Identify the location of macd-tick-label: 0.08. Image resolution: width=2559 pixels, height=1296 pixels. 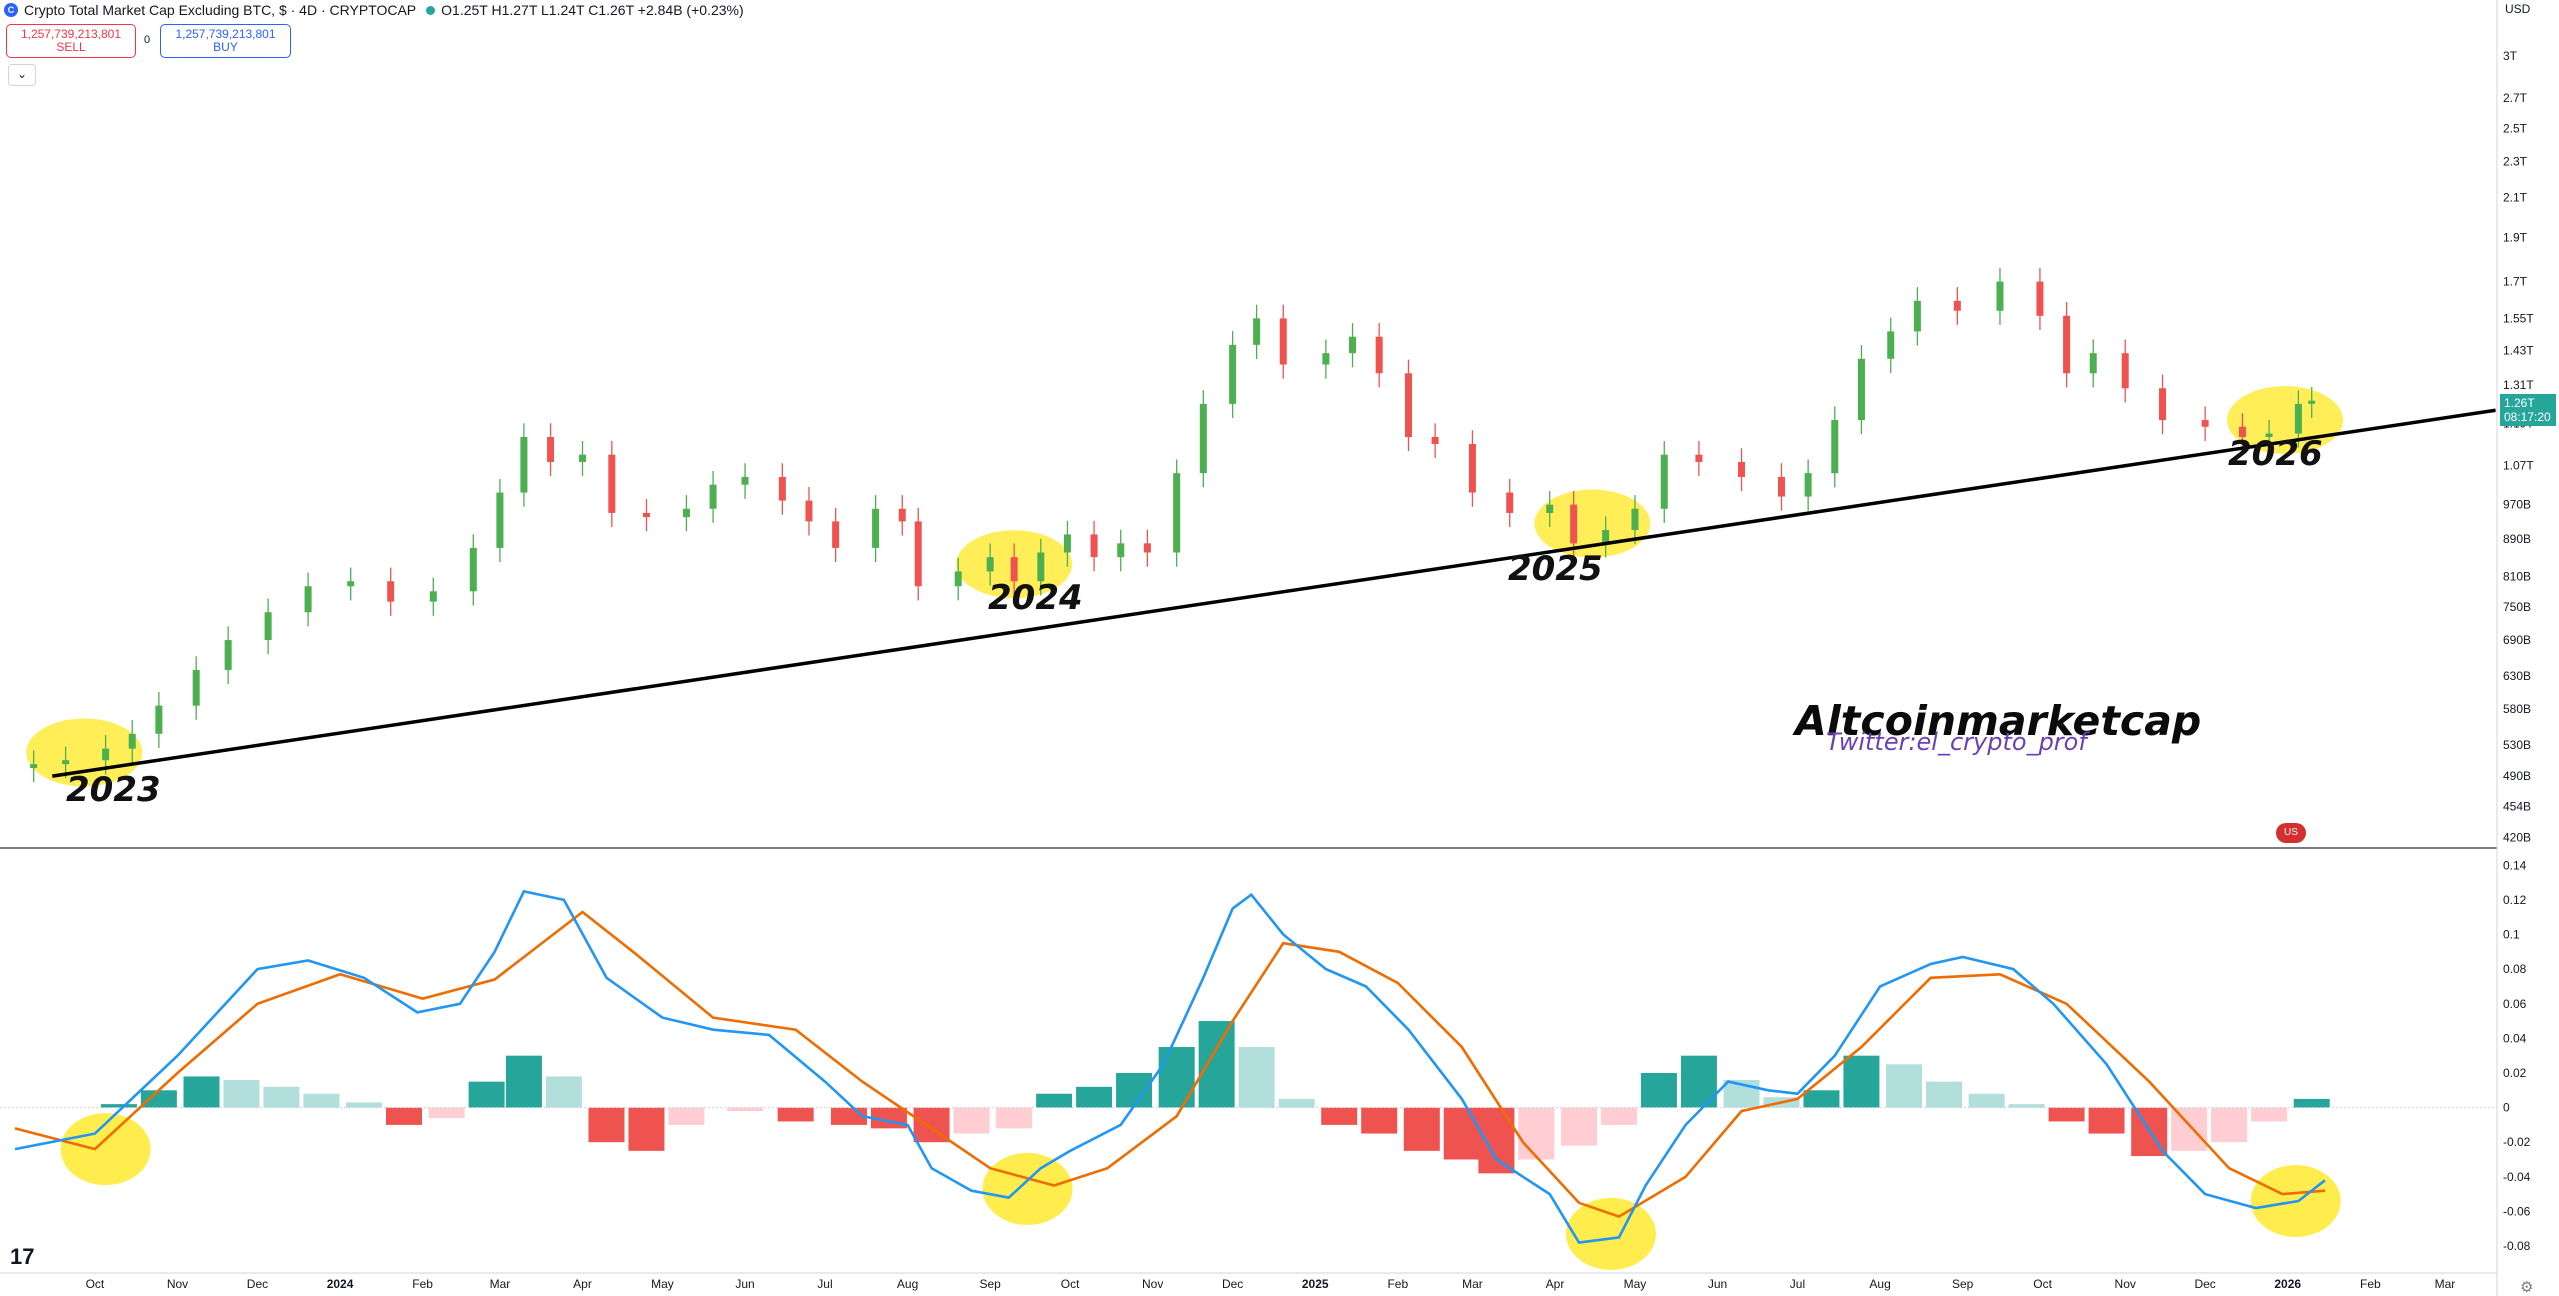
(2515, 969).